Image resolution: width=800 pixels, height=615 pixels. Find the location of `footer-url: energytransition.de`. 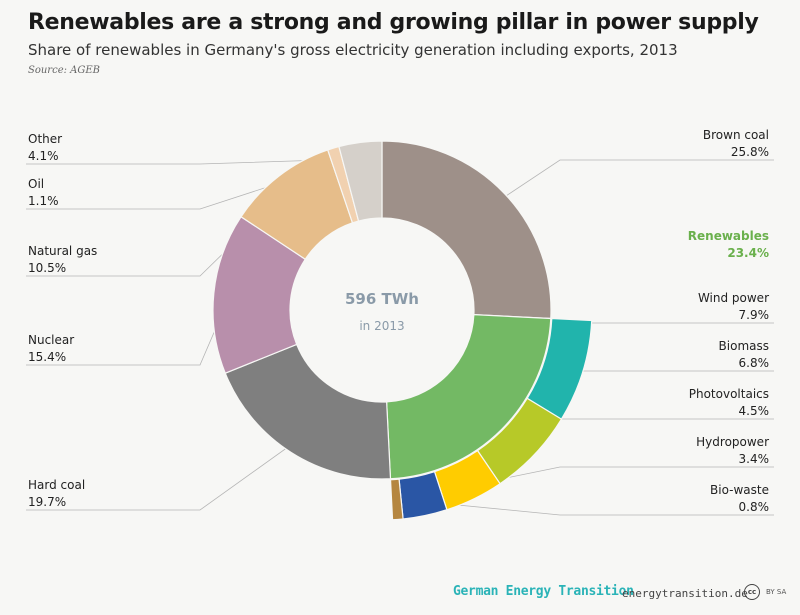

footer-url: energytransition.de is located at coordinates (685, 593).